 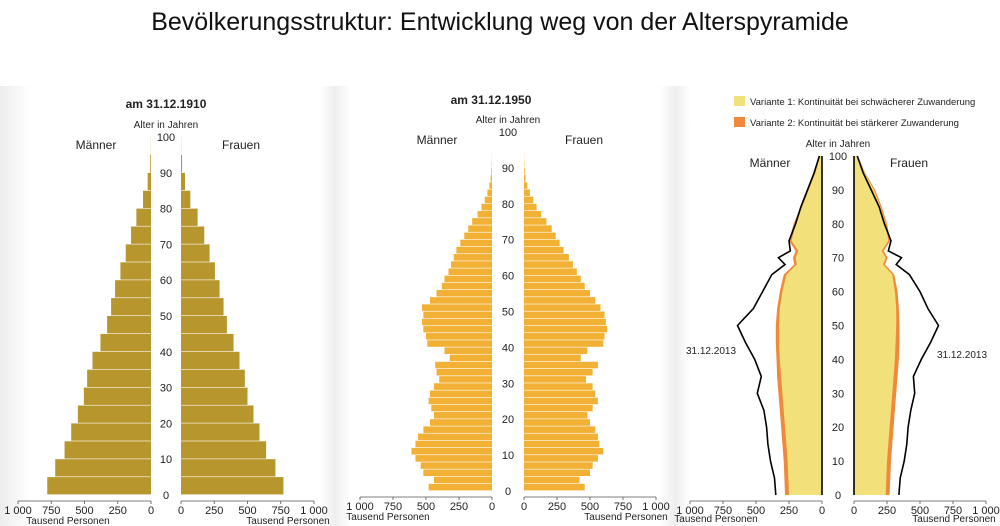 What do you see at coordinates (838, 394) in the screenshot?
I see `proj-age-tick-30: 30` at bounding box center [838, 394].